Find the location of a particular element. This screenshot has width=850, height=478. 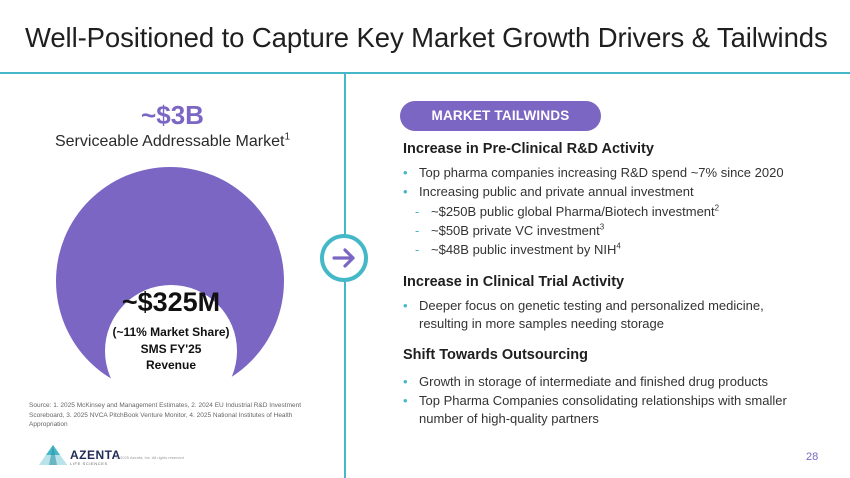

sub-list-item: - ~$48B public investment by NIH4 is located at coordinates (518, 249).